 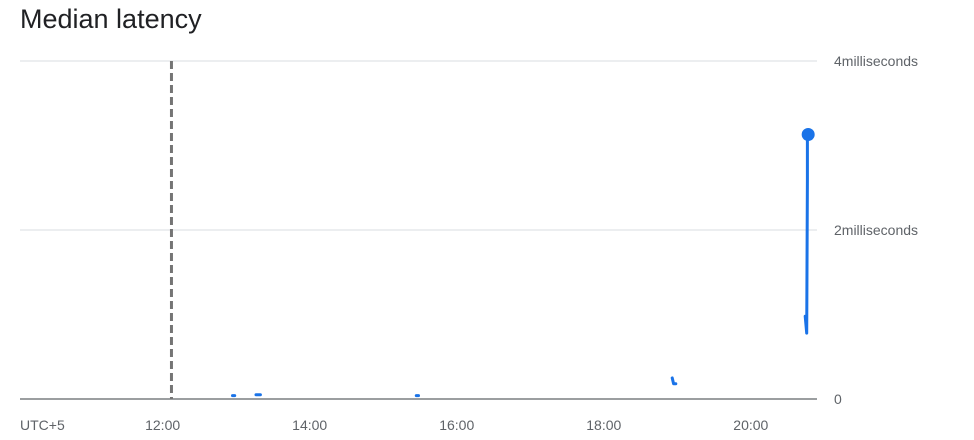 I want to click on x-axis-labels: UTC+5 12:00 14:00 16:00 18:00 20:00, so click(x=394, y=425).